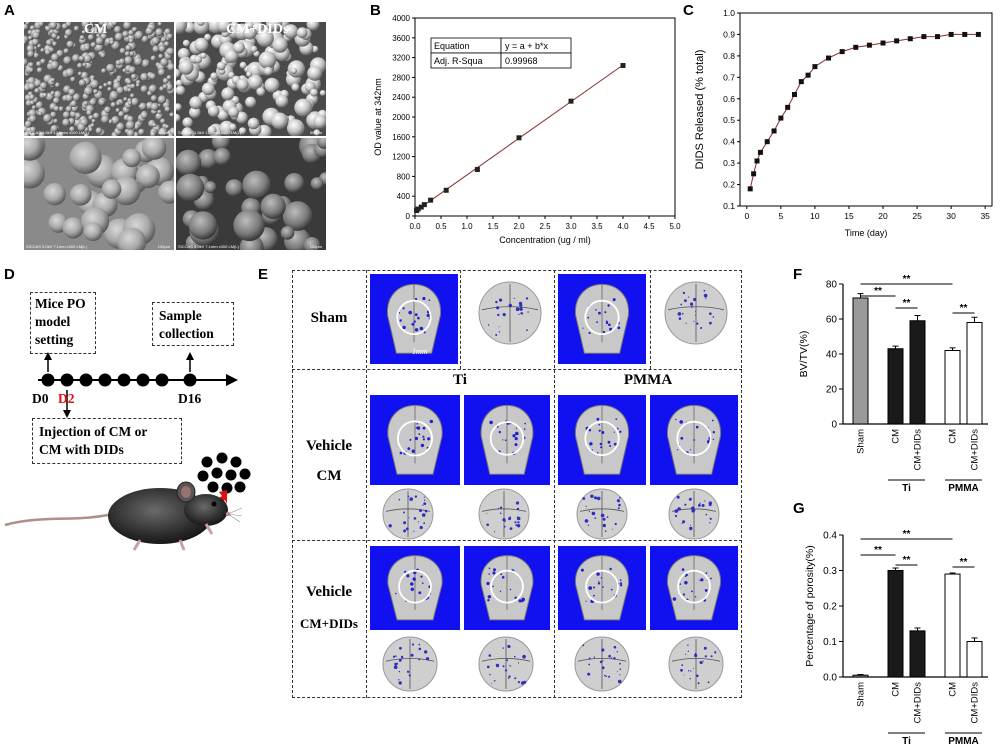  What do you see at coordinates (963, 488) in the screenshot?
I see `chart-f-group-pmma: PMMA` at bounding box center [963, 488].